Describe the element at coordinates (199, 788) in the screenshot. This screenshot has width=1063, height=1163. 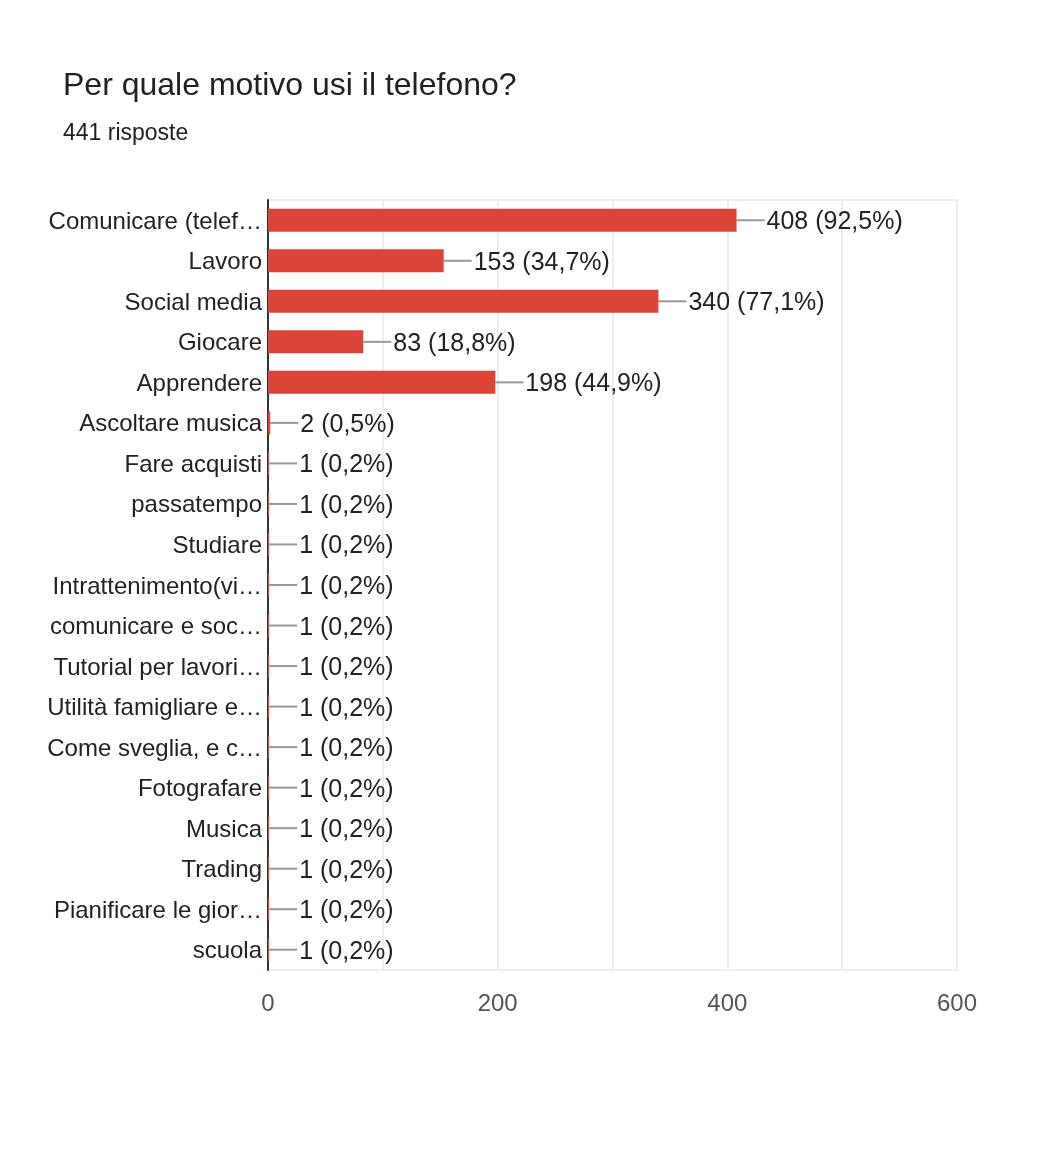
I see `y-tick-label: Fotografare` at that location.